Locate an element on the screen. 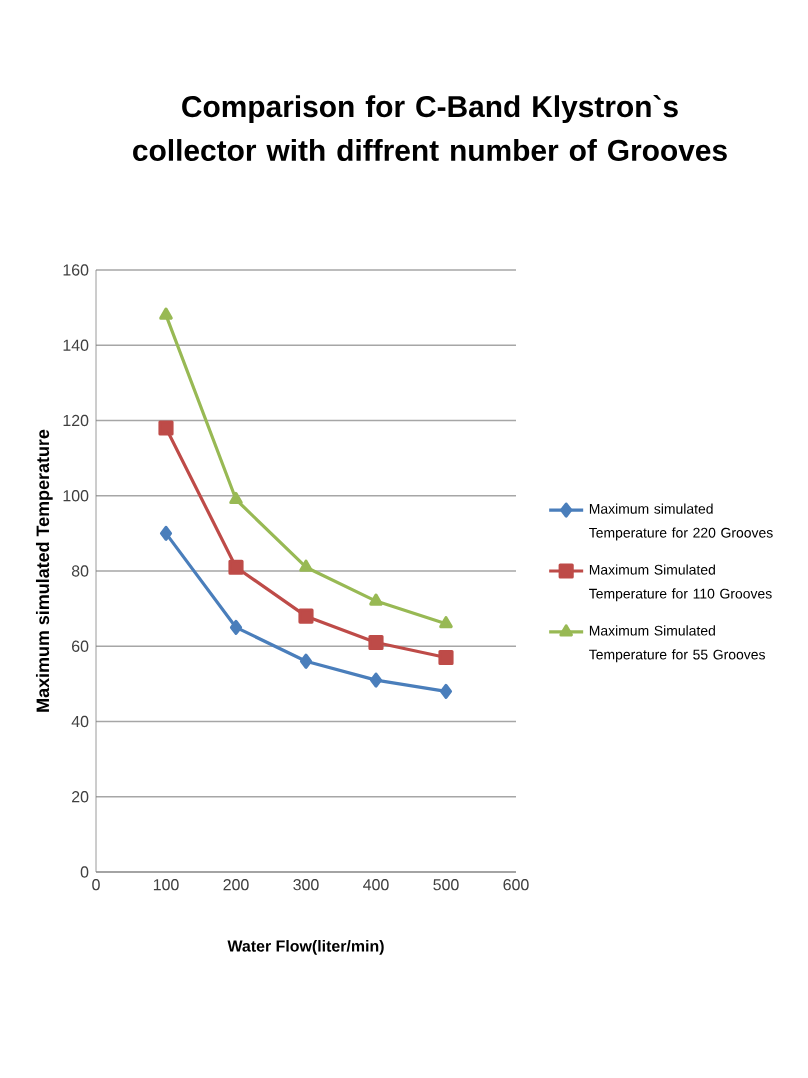  chart-title: Comparison for C-Band Klystron`s collector with diffrent number of Grooves is located at coordinates (430, 127).